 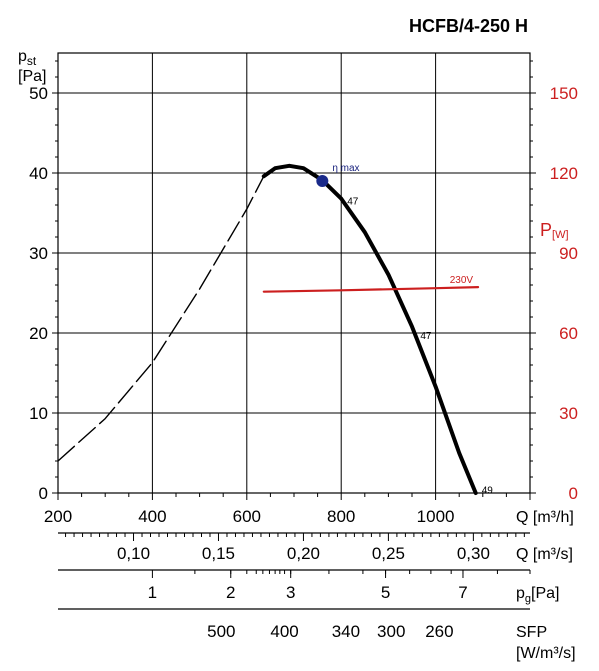 I want to click on secondary-tick-label: 0,30, so click(x=473, y=553).